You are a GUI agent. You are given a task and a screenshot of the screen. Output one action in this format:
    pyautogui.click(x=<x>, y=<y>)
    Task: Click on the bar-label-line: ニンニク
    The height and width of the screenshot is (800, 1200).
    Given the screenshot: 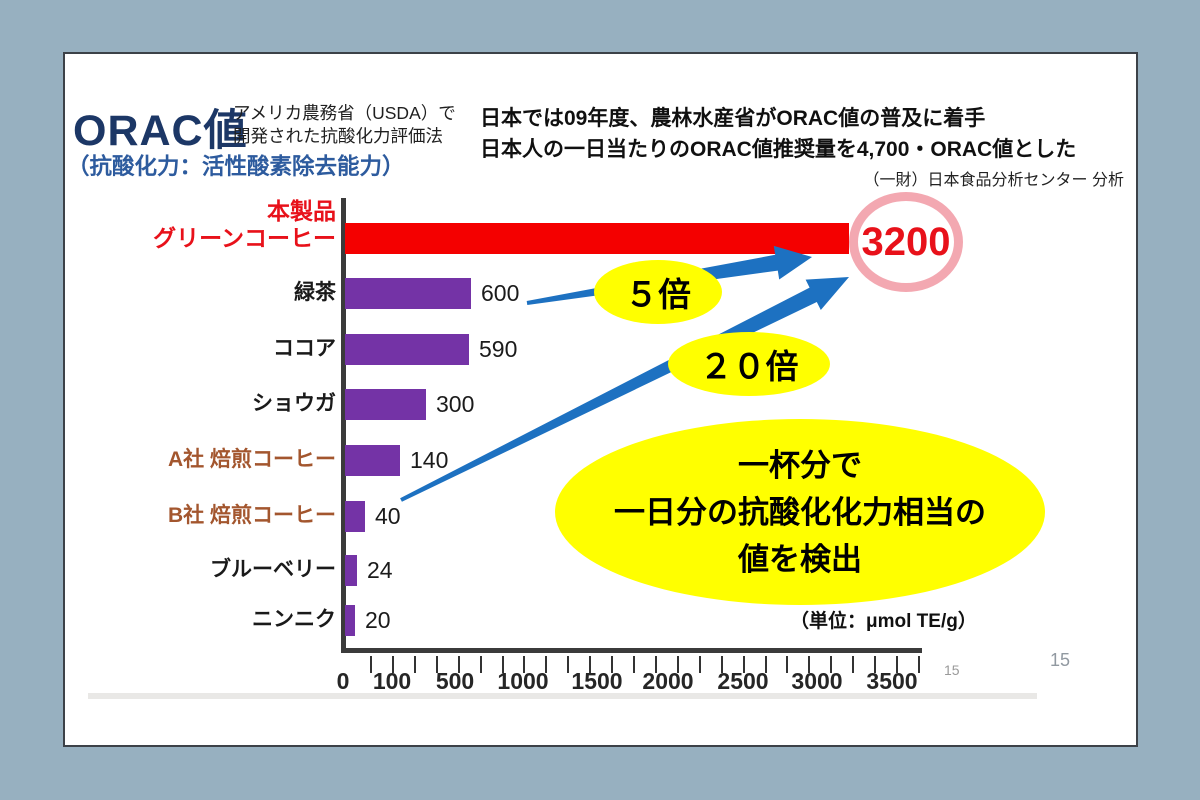 What is the action you would take?
    pyautogui.click(x=294, y=619)
    